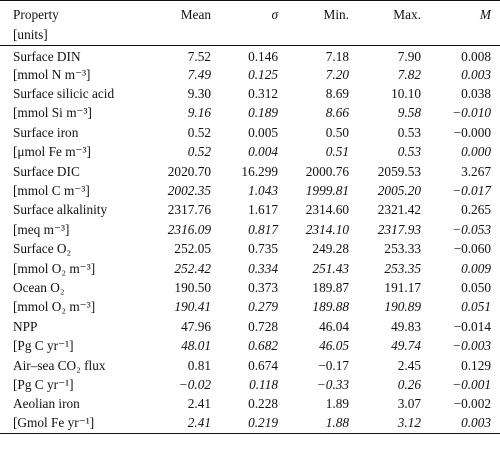 The image size is (500, 467). Describe the element at coordinates (253, 424) in the screenshot. I see `cell-sigma: 0.219` at that location.